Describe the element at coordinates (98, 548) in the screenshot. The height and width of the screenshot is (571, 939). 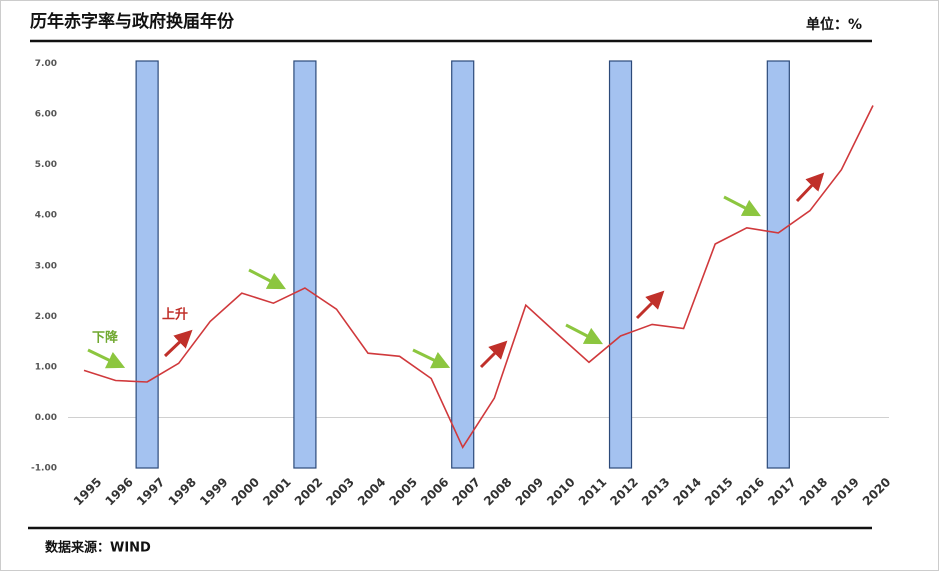
I see `source: 数据来源：WIND` at that location.